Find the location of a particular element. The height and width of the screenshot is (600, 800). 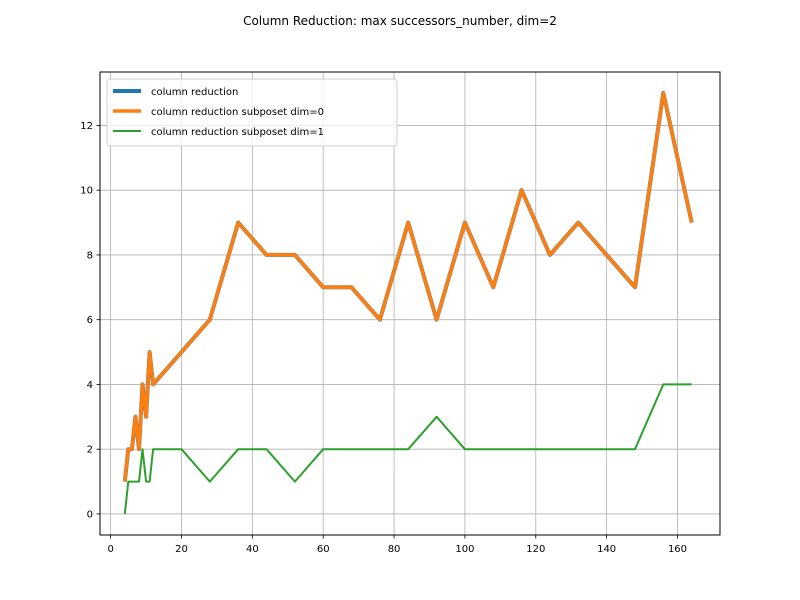

x-tick-label: 60 is located at coordinates (323, 549).